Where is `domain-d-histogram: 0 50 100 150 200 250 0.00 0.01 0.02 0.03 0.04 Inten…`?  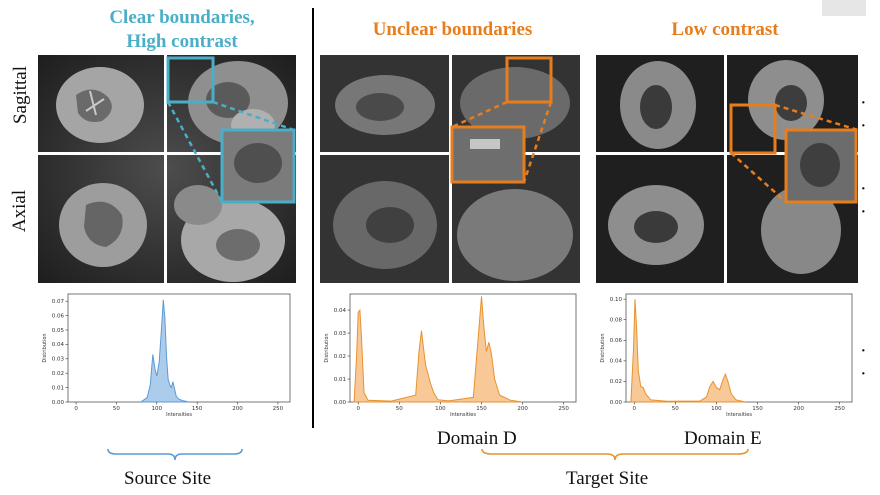 domain-d-histogram: 0 50 100 150 200 250 0.00 0.01 0.02 0.03 0.04 Inten… is located at coordinates (451, 355).